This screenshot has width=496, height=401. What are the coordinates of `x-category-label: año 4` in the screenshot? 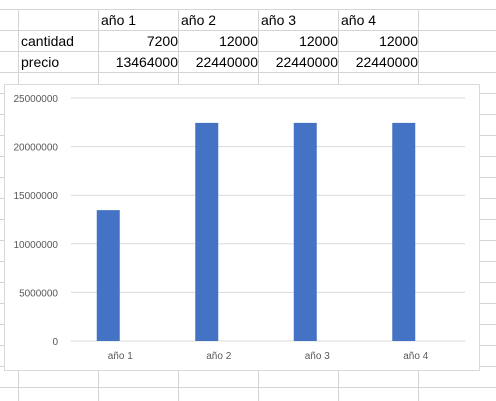 It's located at (415, 356).